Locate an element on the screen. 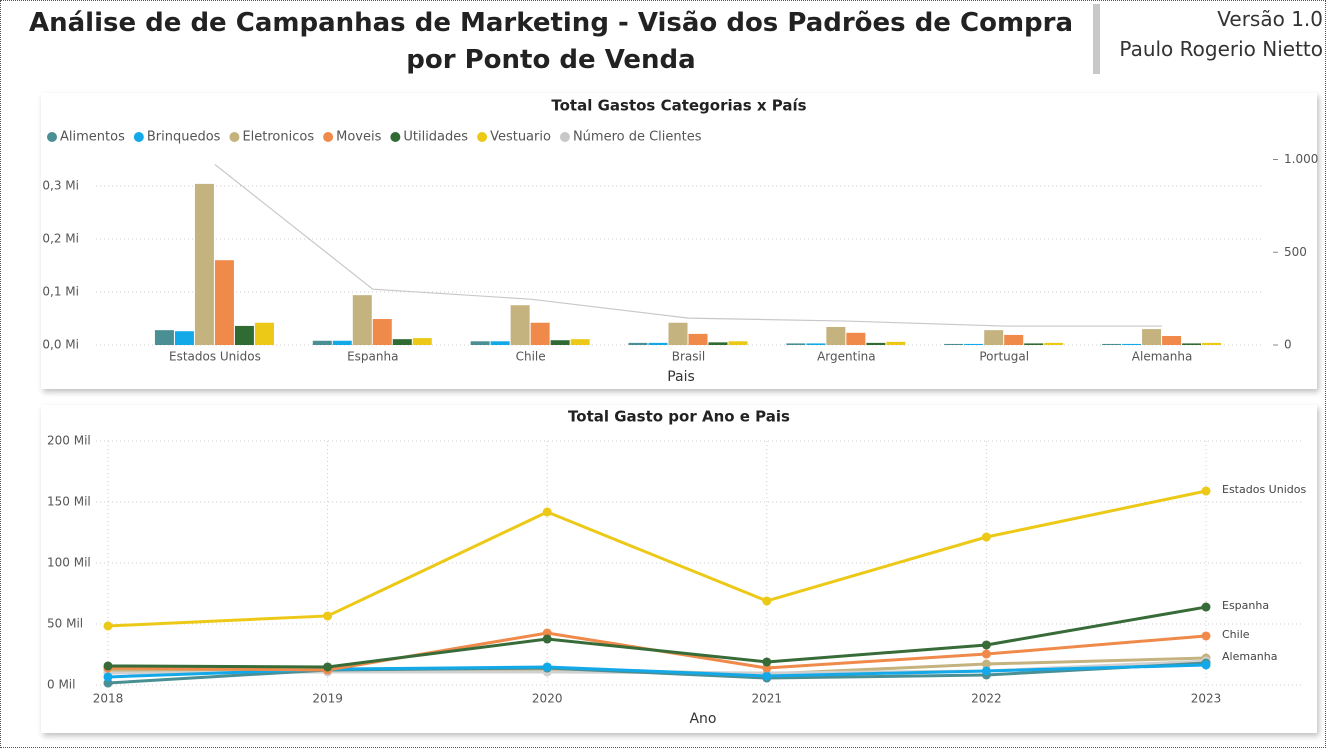 The width and height of the screenshot is (1326, 748). y2-tick-label: 1.000 is located at coordinates (1301, 159).